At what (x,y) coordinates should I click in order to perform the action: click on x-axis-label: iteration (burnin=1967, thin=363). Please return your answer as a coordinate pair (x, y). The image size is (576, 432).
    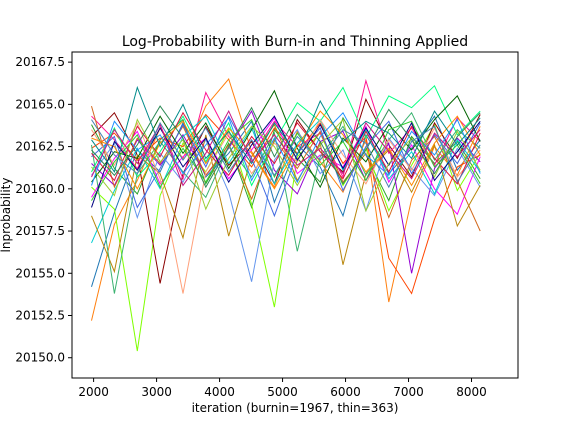
    Looking at the image, I should click on (295, 408).